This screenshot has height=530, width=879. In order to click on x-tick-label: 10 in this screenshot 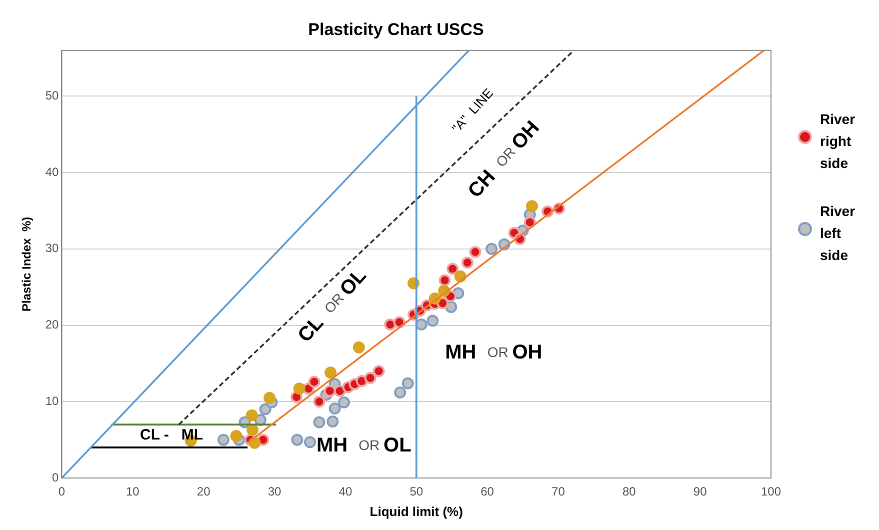, I will do `click(133, 491)`.